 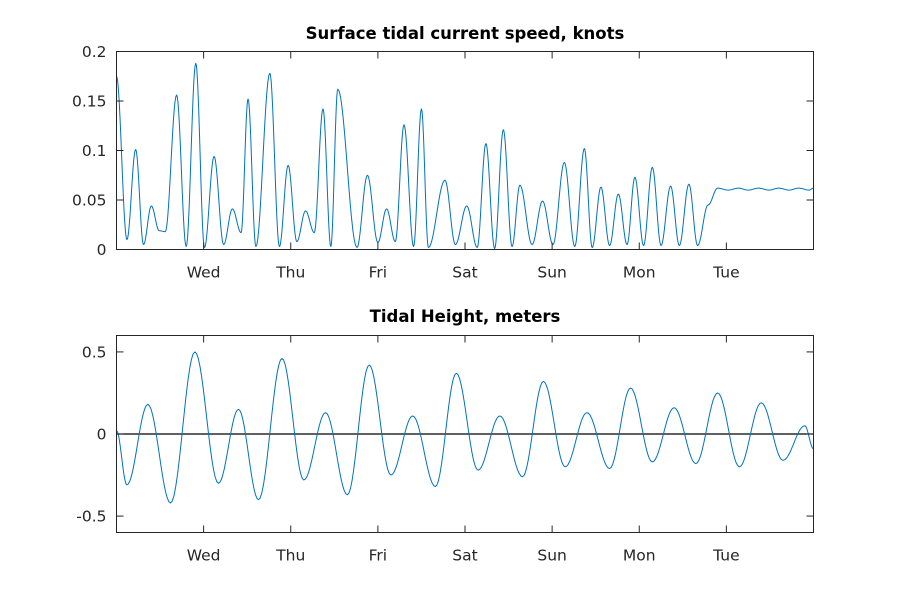 I want to click on tidal-height-y-tick-label: 0, so click(x=102, y=435).